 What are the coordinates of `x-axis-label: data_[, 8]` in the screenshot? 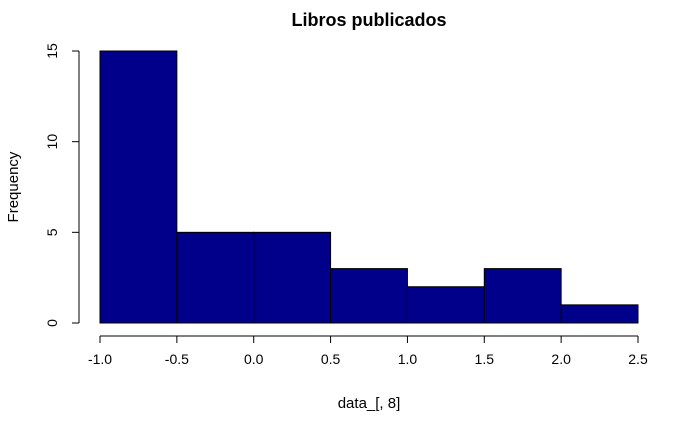 It's located at (369, 403).